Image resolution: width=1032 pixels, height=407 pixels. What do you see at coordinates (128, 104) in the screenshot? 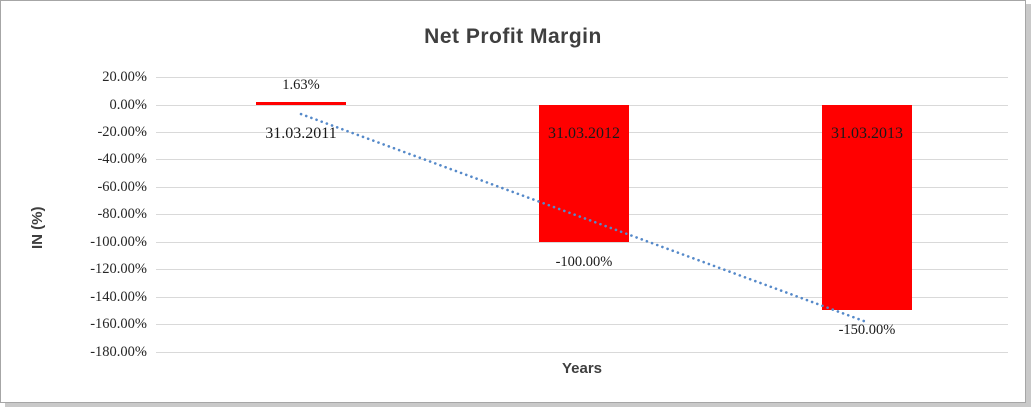
I see `y-tick-label: 0.00%` at bounding box center [128, 104].